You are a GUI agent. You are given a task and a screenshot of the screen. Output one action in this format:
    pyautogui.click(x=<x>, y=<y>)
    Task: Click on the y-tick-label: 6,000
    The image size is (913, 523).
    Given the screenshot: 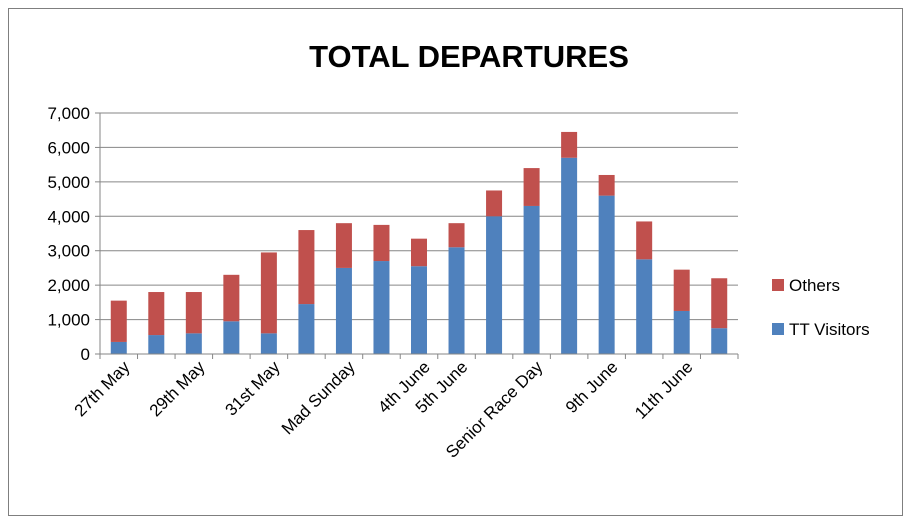 What is the action you would take?
    pyautogui.click(x=68, y=147)
    